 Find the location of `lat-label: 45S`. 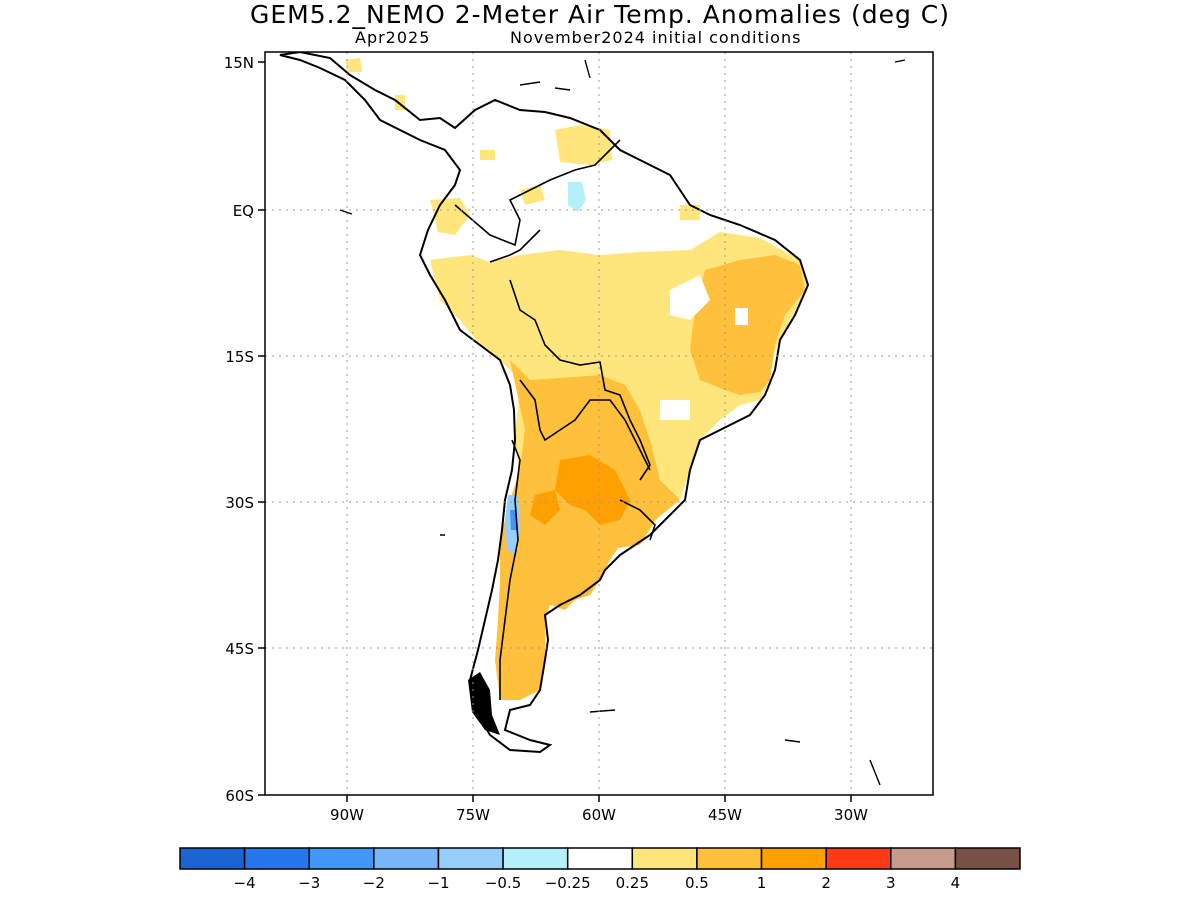

lat-label: 45S is located at coordinates (239, 649).